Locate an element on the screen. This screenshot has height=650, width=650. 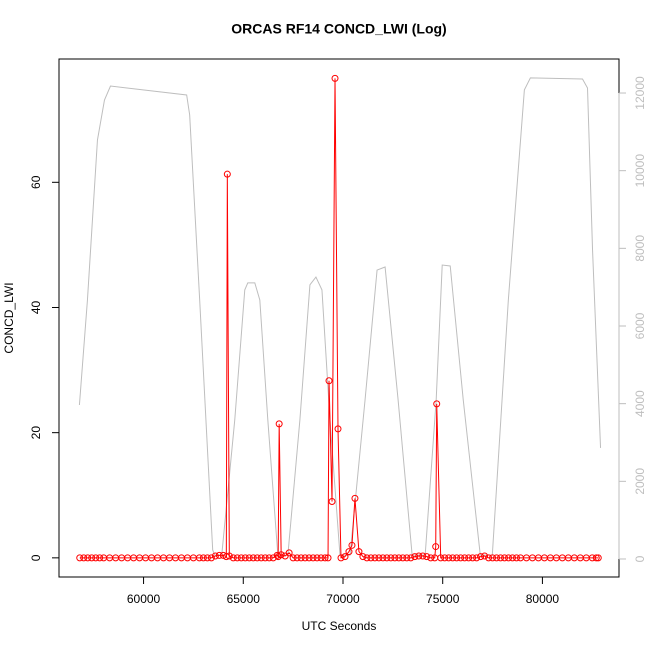
y-tick-label: 20 is located at coordinates (36, 433).